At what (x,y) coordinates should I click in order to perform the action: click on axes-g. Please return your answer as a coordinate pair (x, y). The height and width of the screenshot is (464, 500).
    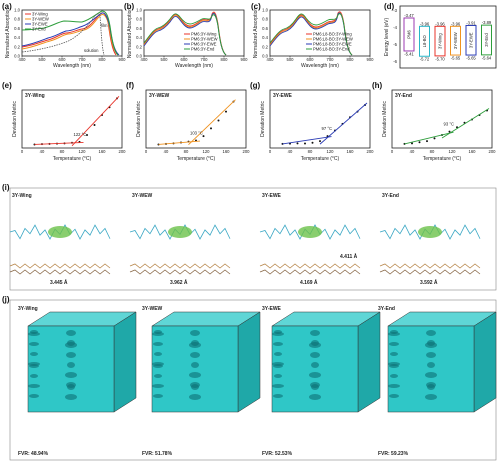
    Looking at the image, I should click on (320, 119).